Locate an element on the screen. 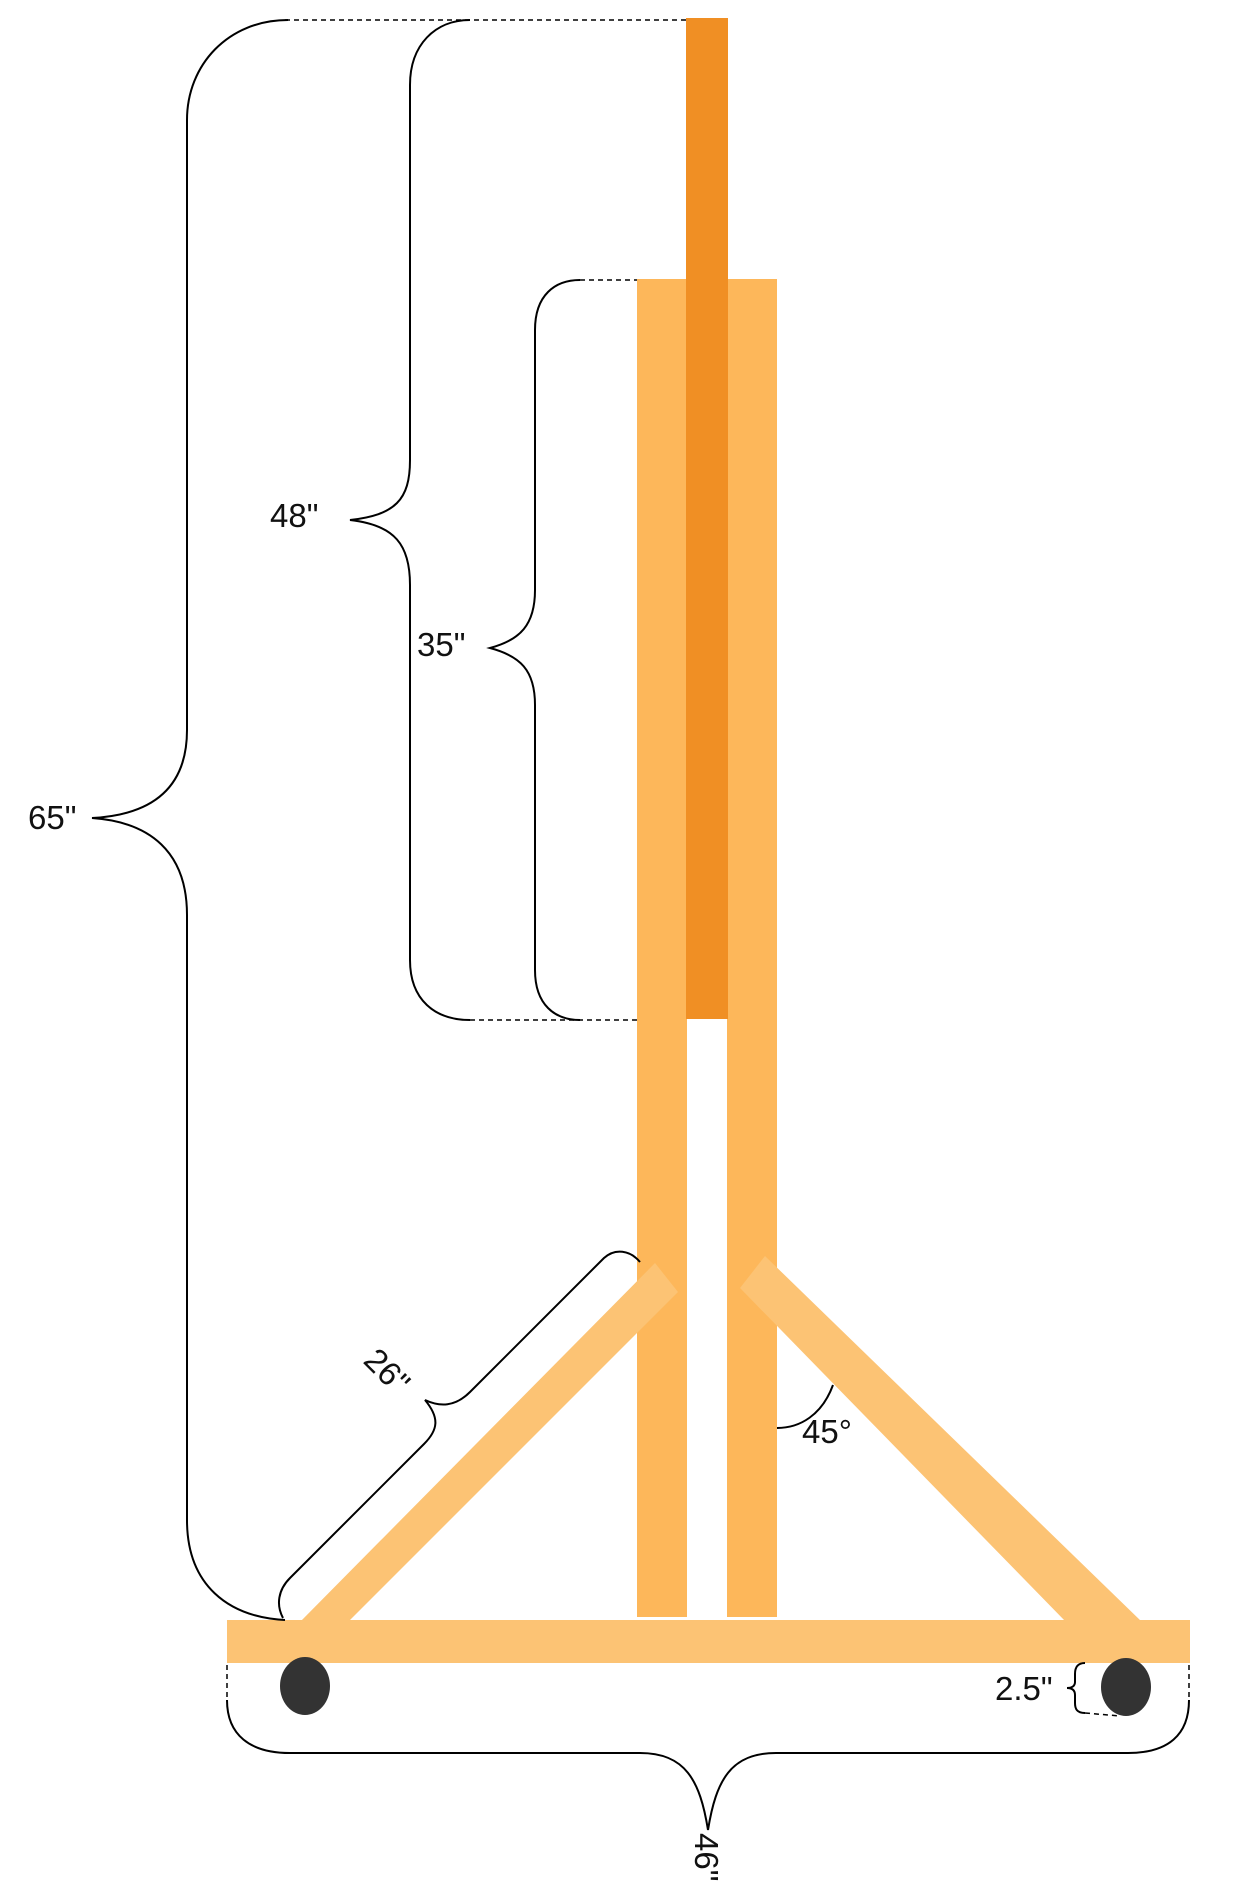 Image resolution: width=1233 pixels, height=1897 pixels. base-beam is located at coordinates (708, 1641).